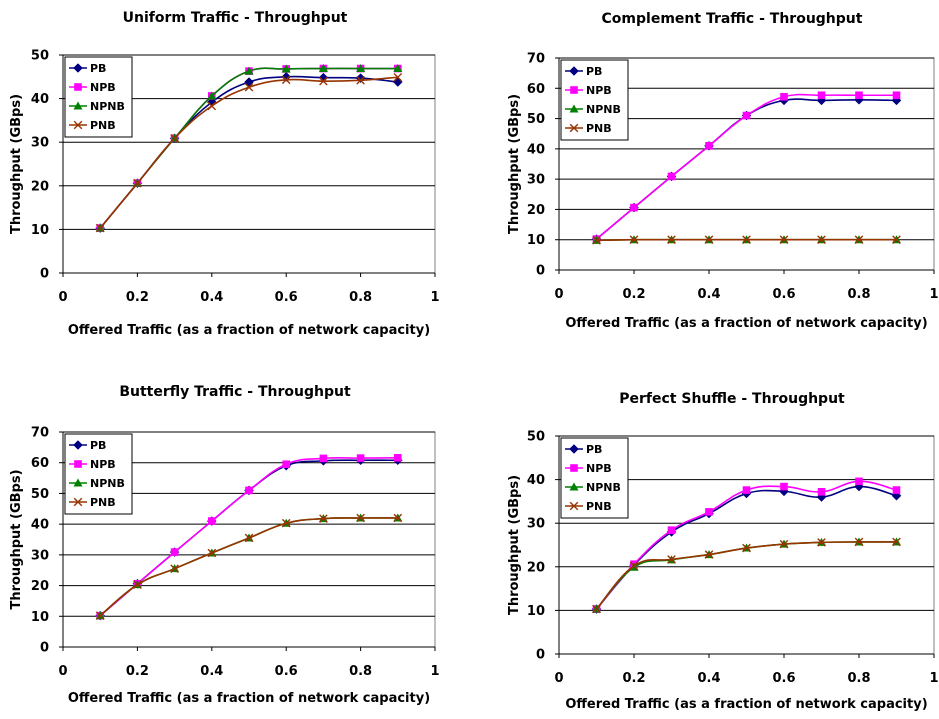 The image size is (939, 719). I want to click on y-tick-label: 70, so click(40, 433).